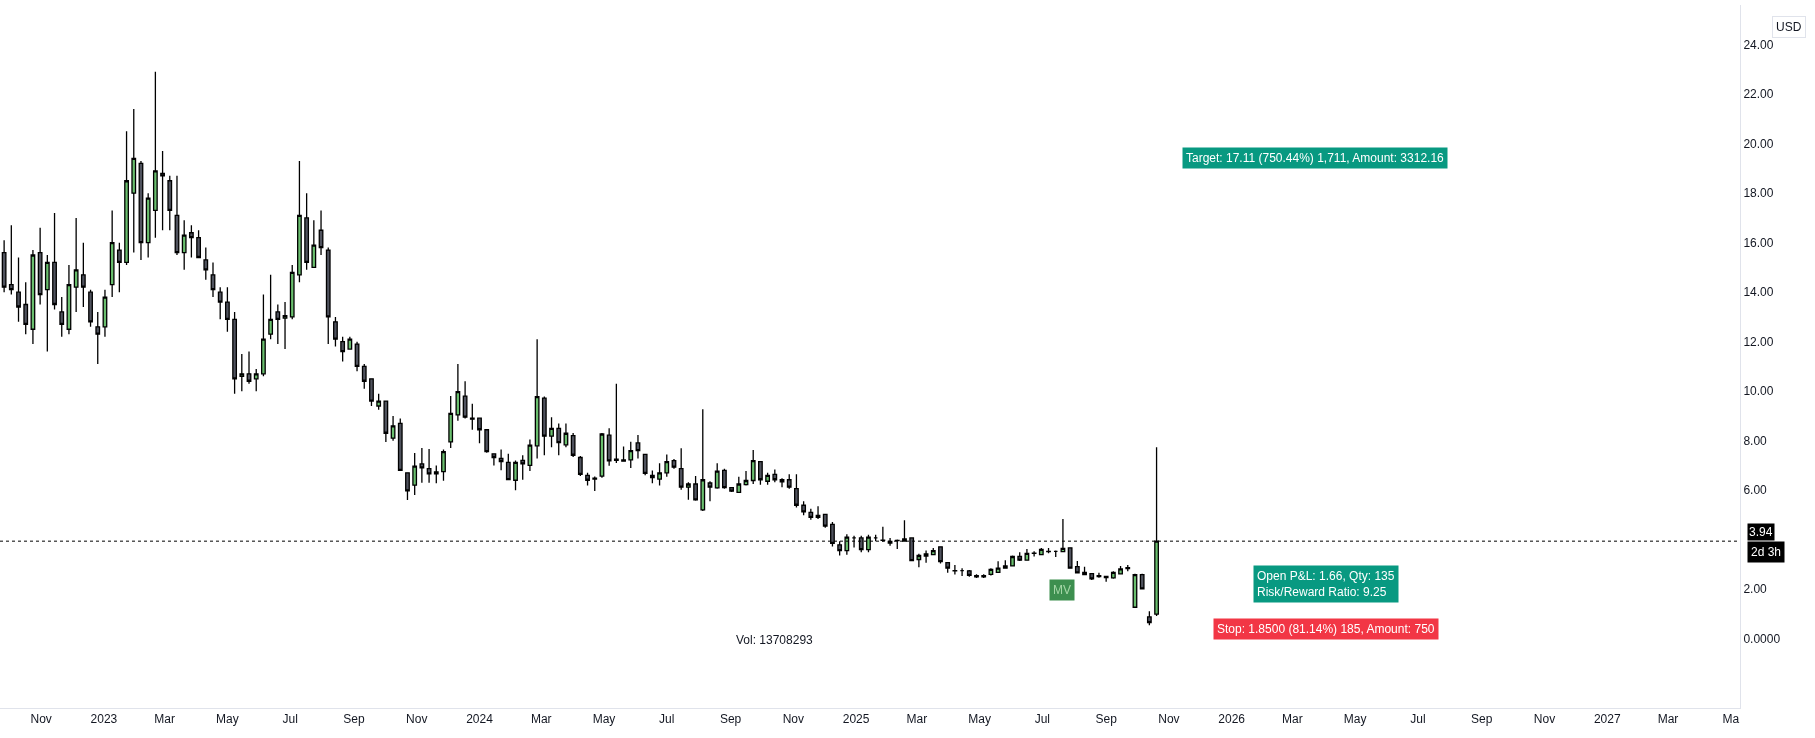 The width and height of the screenshot is (1815, 738). Describe the element at coordinates (775, 640) in the screenshot. I see `annotation: Vol: 13708293` at that location.